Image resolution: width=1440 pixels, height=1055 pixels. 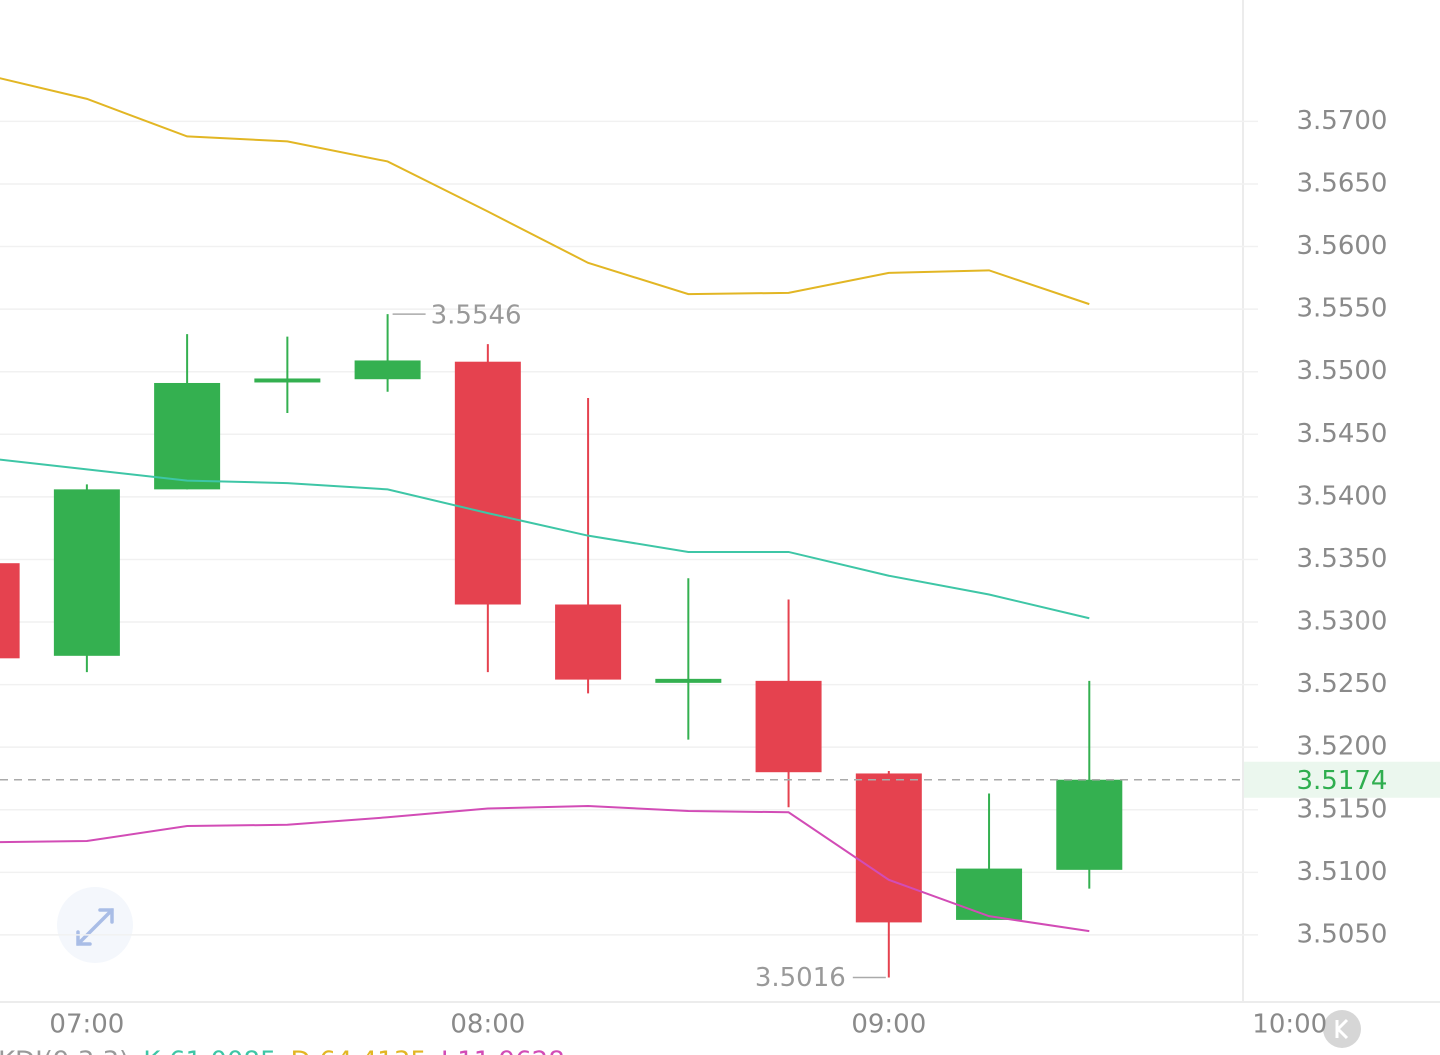 What do you see at coordinates (1342, 434) in the screenshot?
I see `y-tick-label: 3.5450` at bounding box center [1342, 434].